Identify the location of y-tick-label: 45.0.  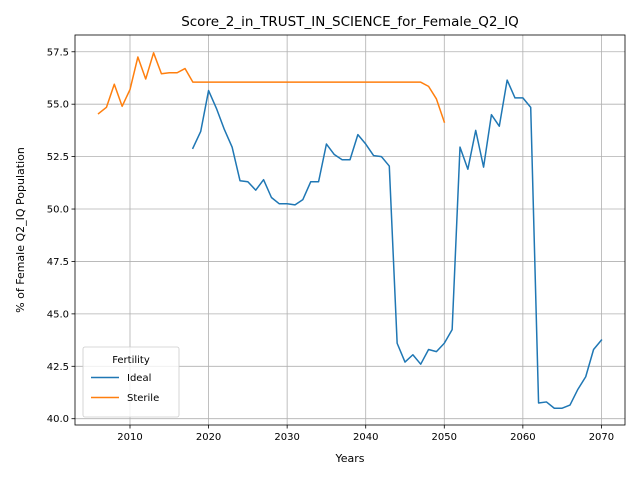
(58, 314).